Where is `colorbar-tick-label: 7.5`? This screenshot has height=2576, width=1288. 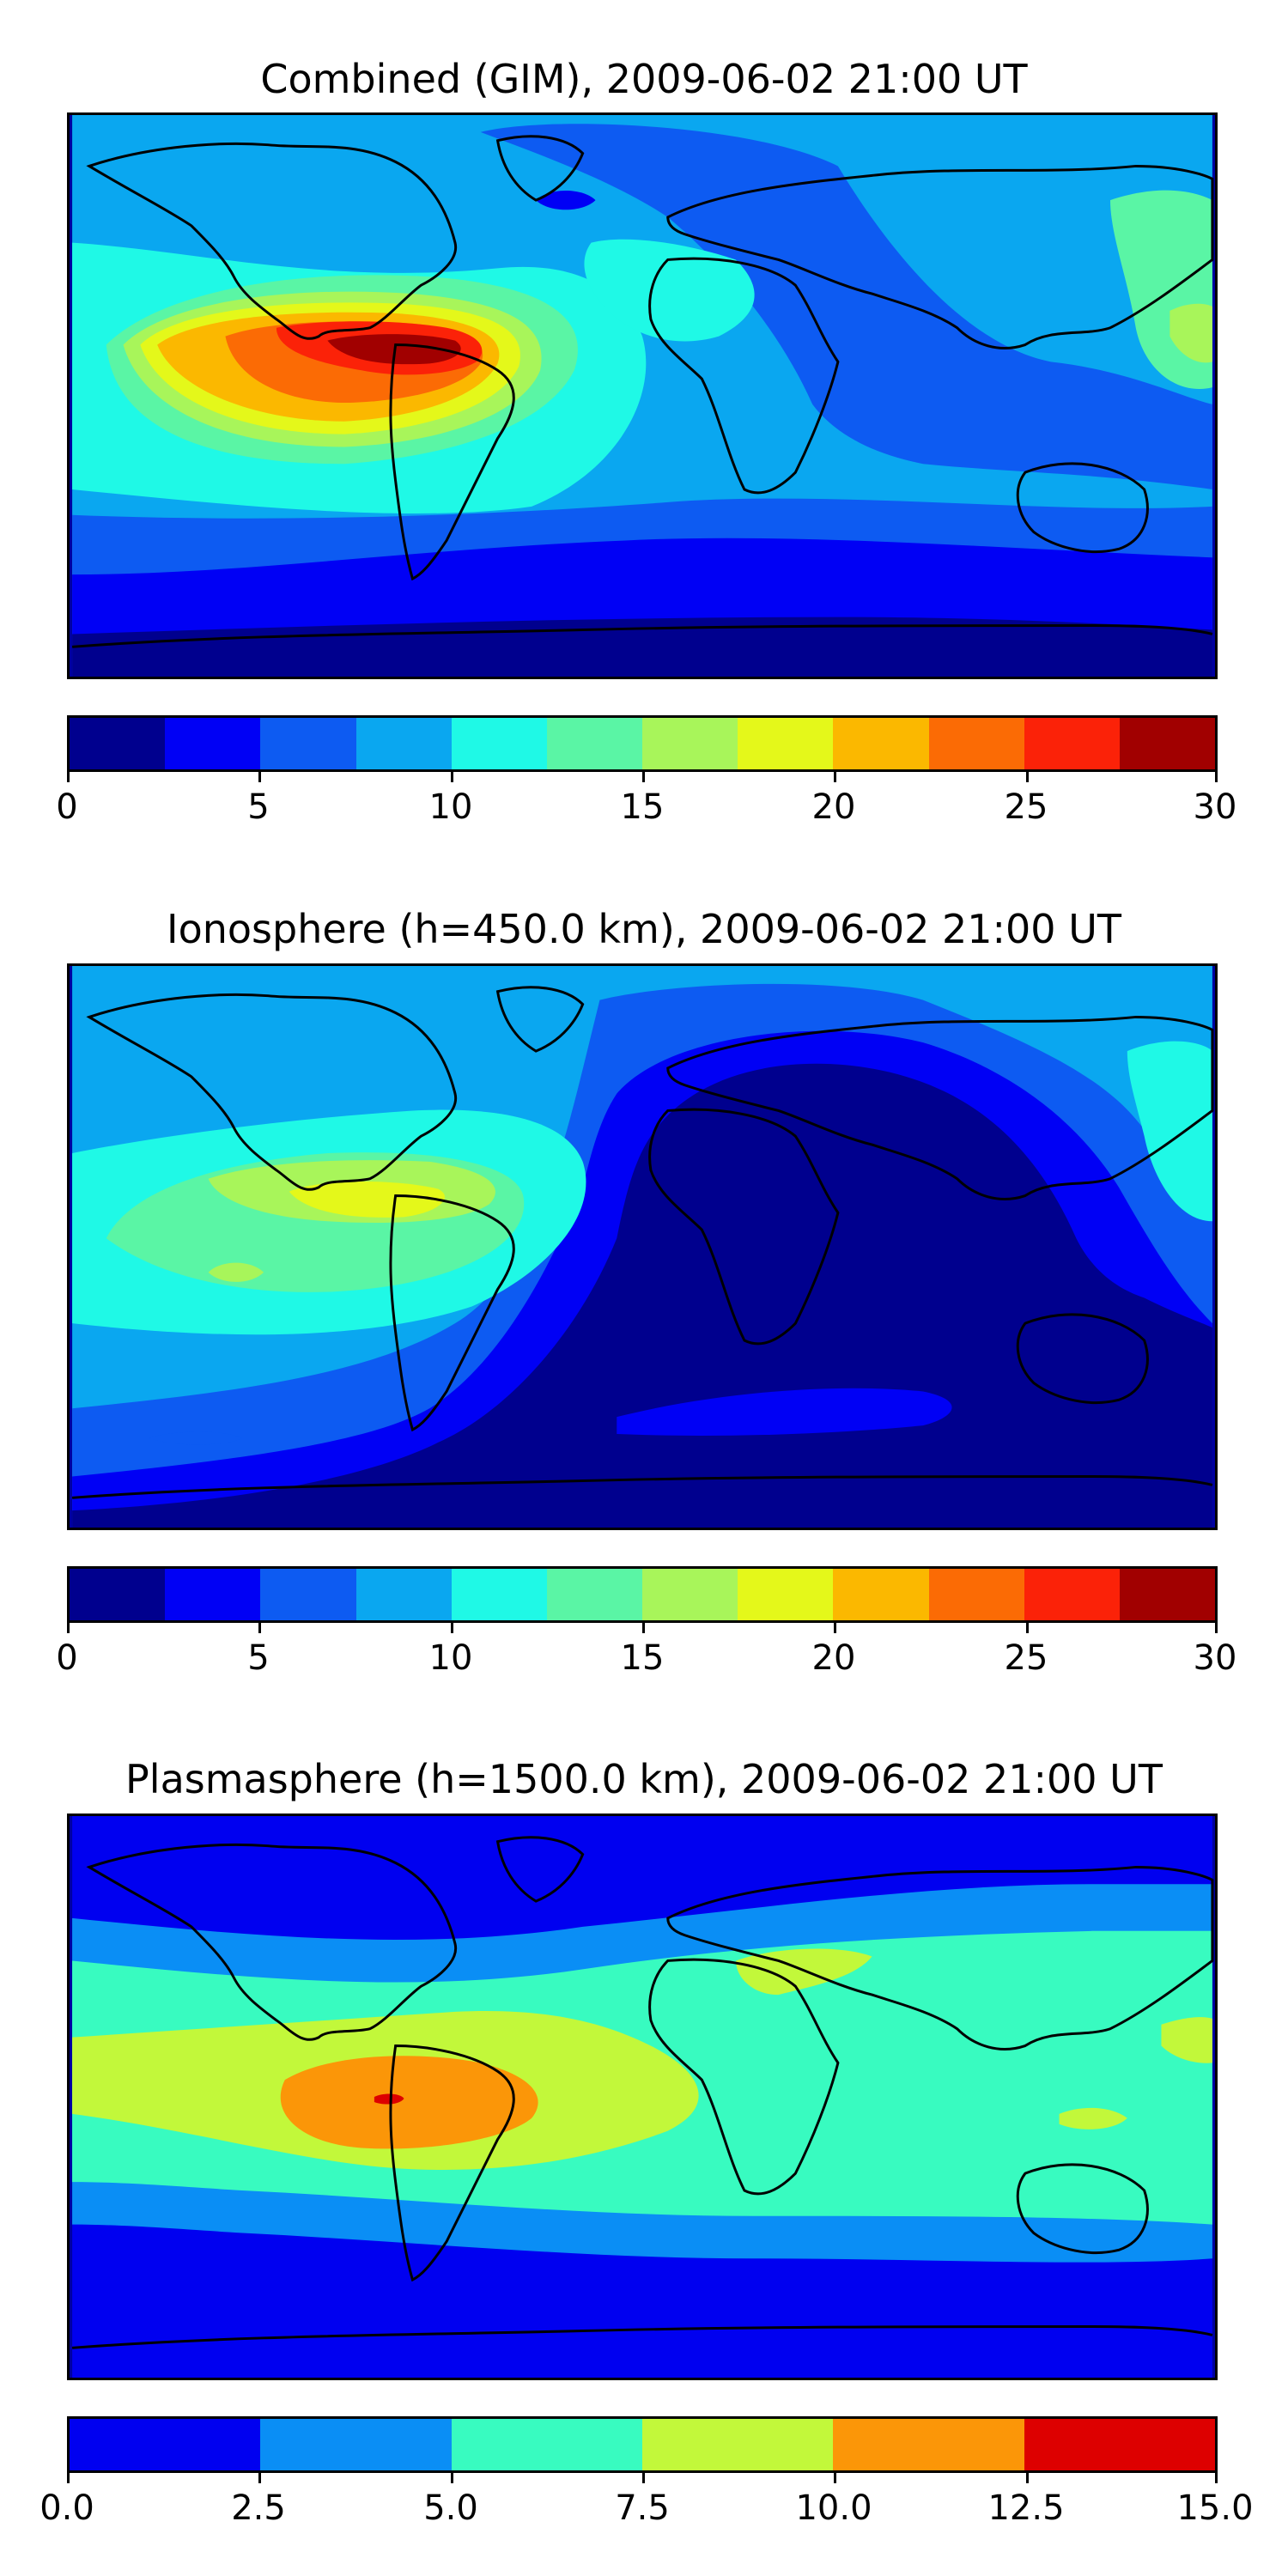 colorbar-tick-label: 7.5 is located at coordinates (642, 2508).